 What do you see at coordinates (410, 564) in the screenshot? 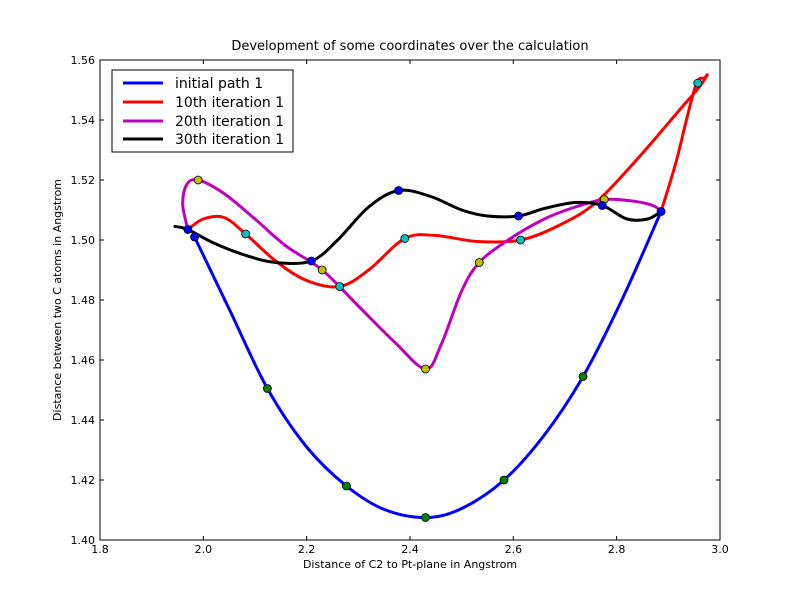
I see `x-axis-label: Distance of C2 to Pt-plane in Angstrom` at bounding box center [410, 564].